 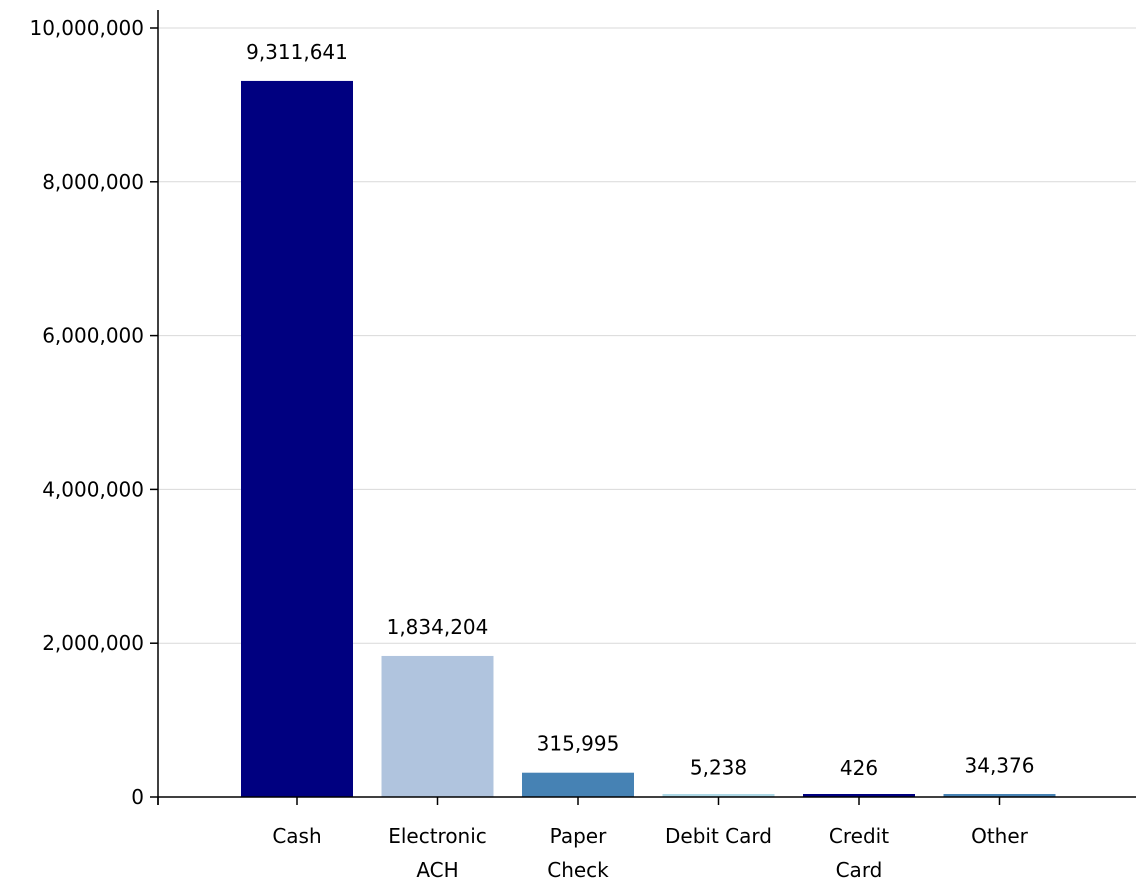 I want to click on y-tick-label: 2,000,000, so click(x=93, y=643).